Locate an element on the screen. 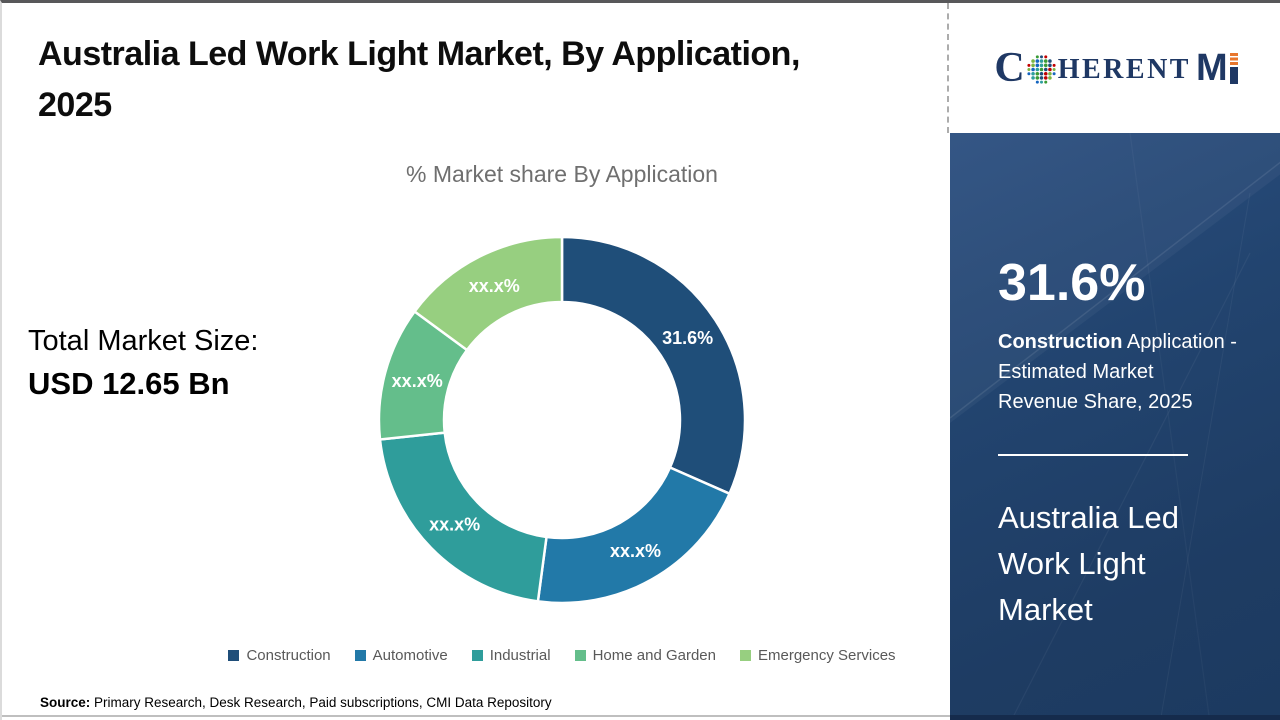 This screenshot has height=720, width=1280. total-market-size-value: USD 12.65 Bn is located at coordinates (129, 383).